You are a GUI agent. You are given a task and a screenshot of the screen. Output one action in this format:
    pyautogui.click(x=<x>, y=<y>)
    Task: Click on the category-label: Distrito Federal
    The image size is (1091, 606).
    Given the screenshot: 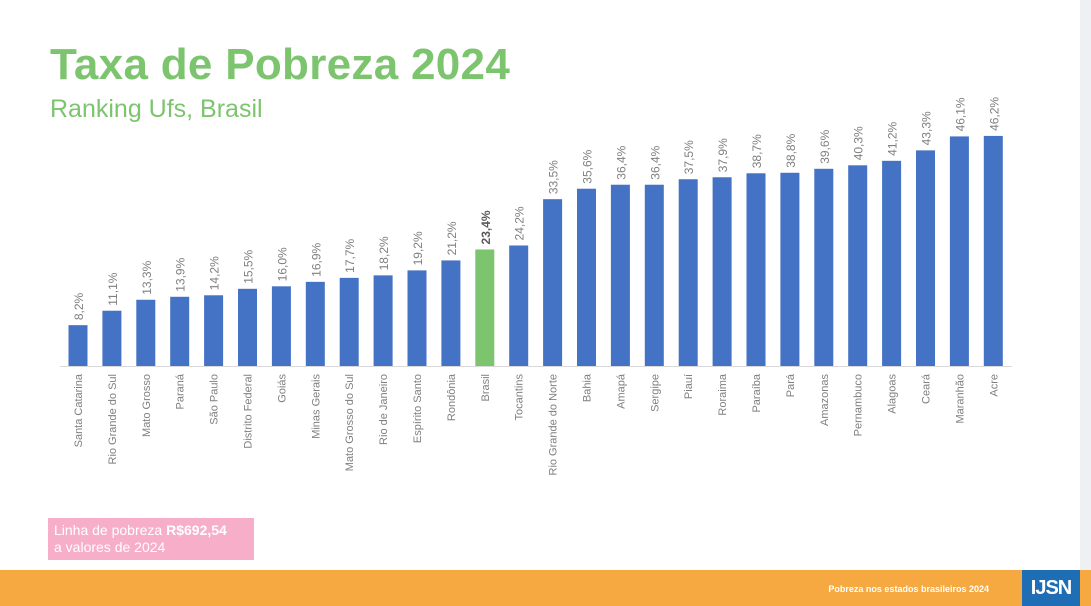 What is the action you would take?
    pyautogui.click(x=249, y=411)
    